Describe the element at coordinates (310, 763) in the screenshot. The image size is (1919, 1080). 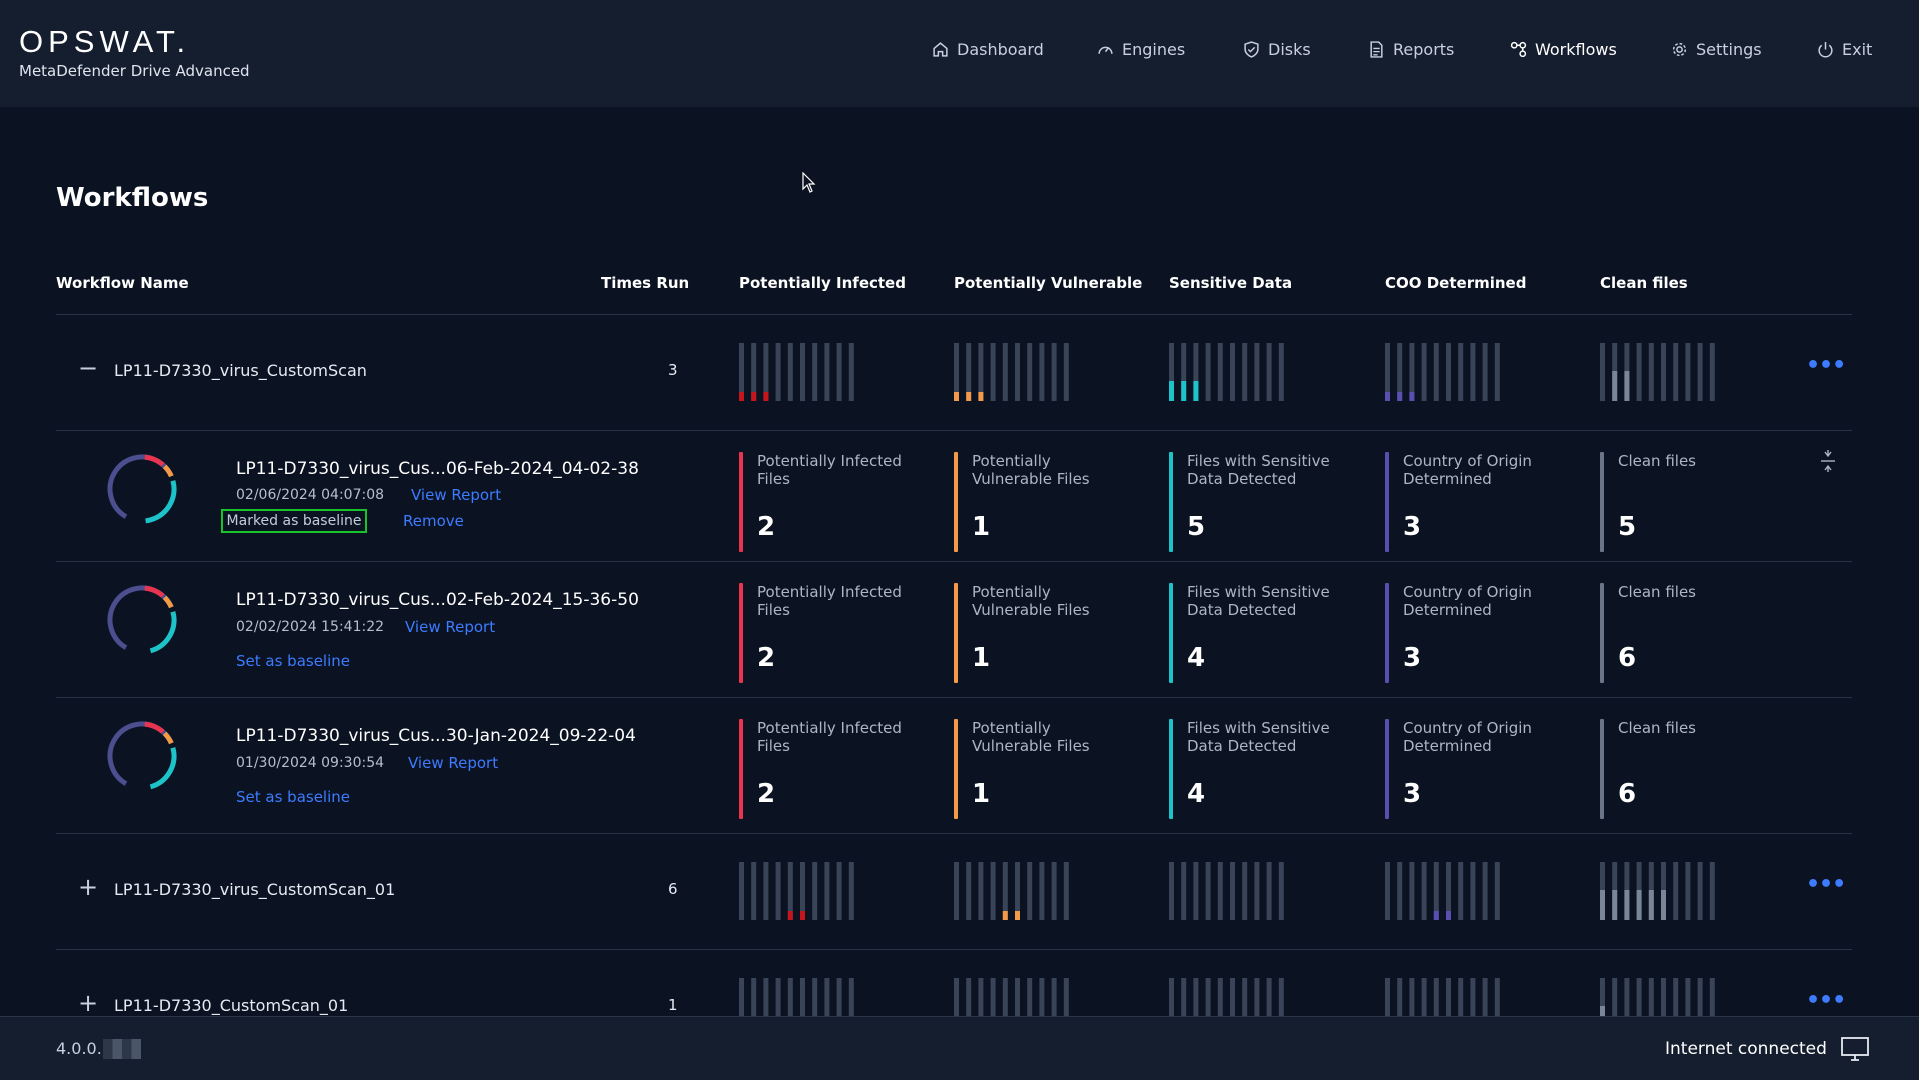
I see `run-date: 01/30/2024 09:30:54` at that location.